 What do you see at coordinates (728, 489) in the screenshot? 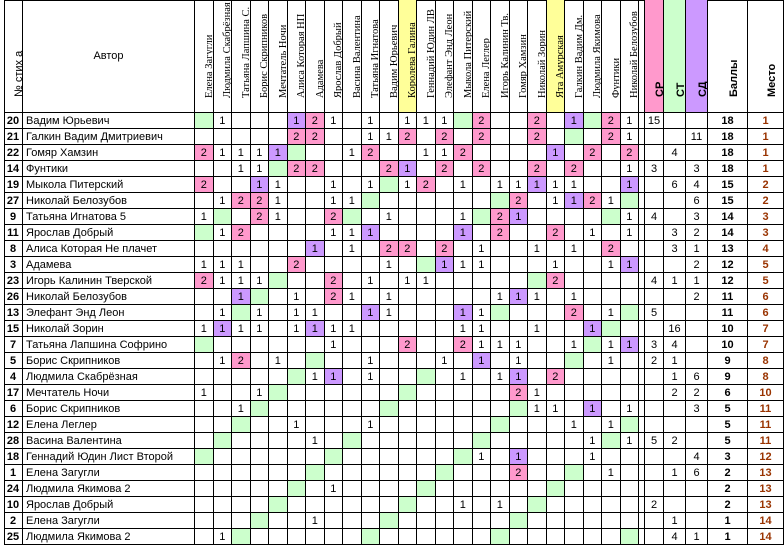
I see `points-cell: 2` at bounding box center [728, 489].